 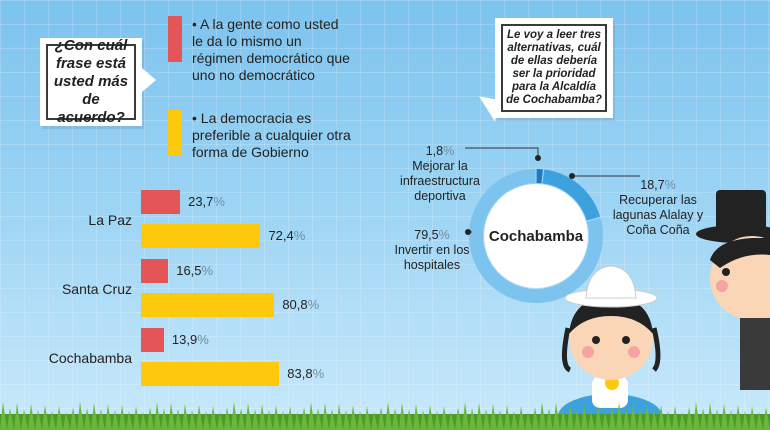 I want to click on slice-value: 18,7, so click(x=652, y=185).